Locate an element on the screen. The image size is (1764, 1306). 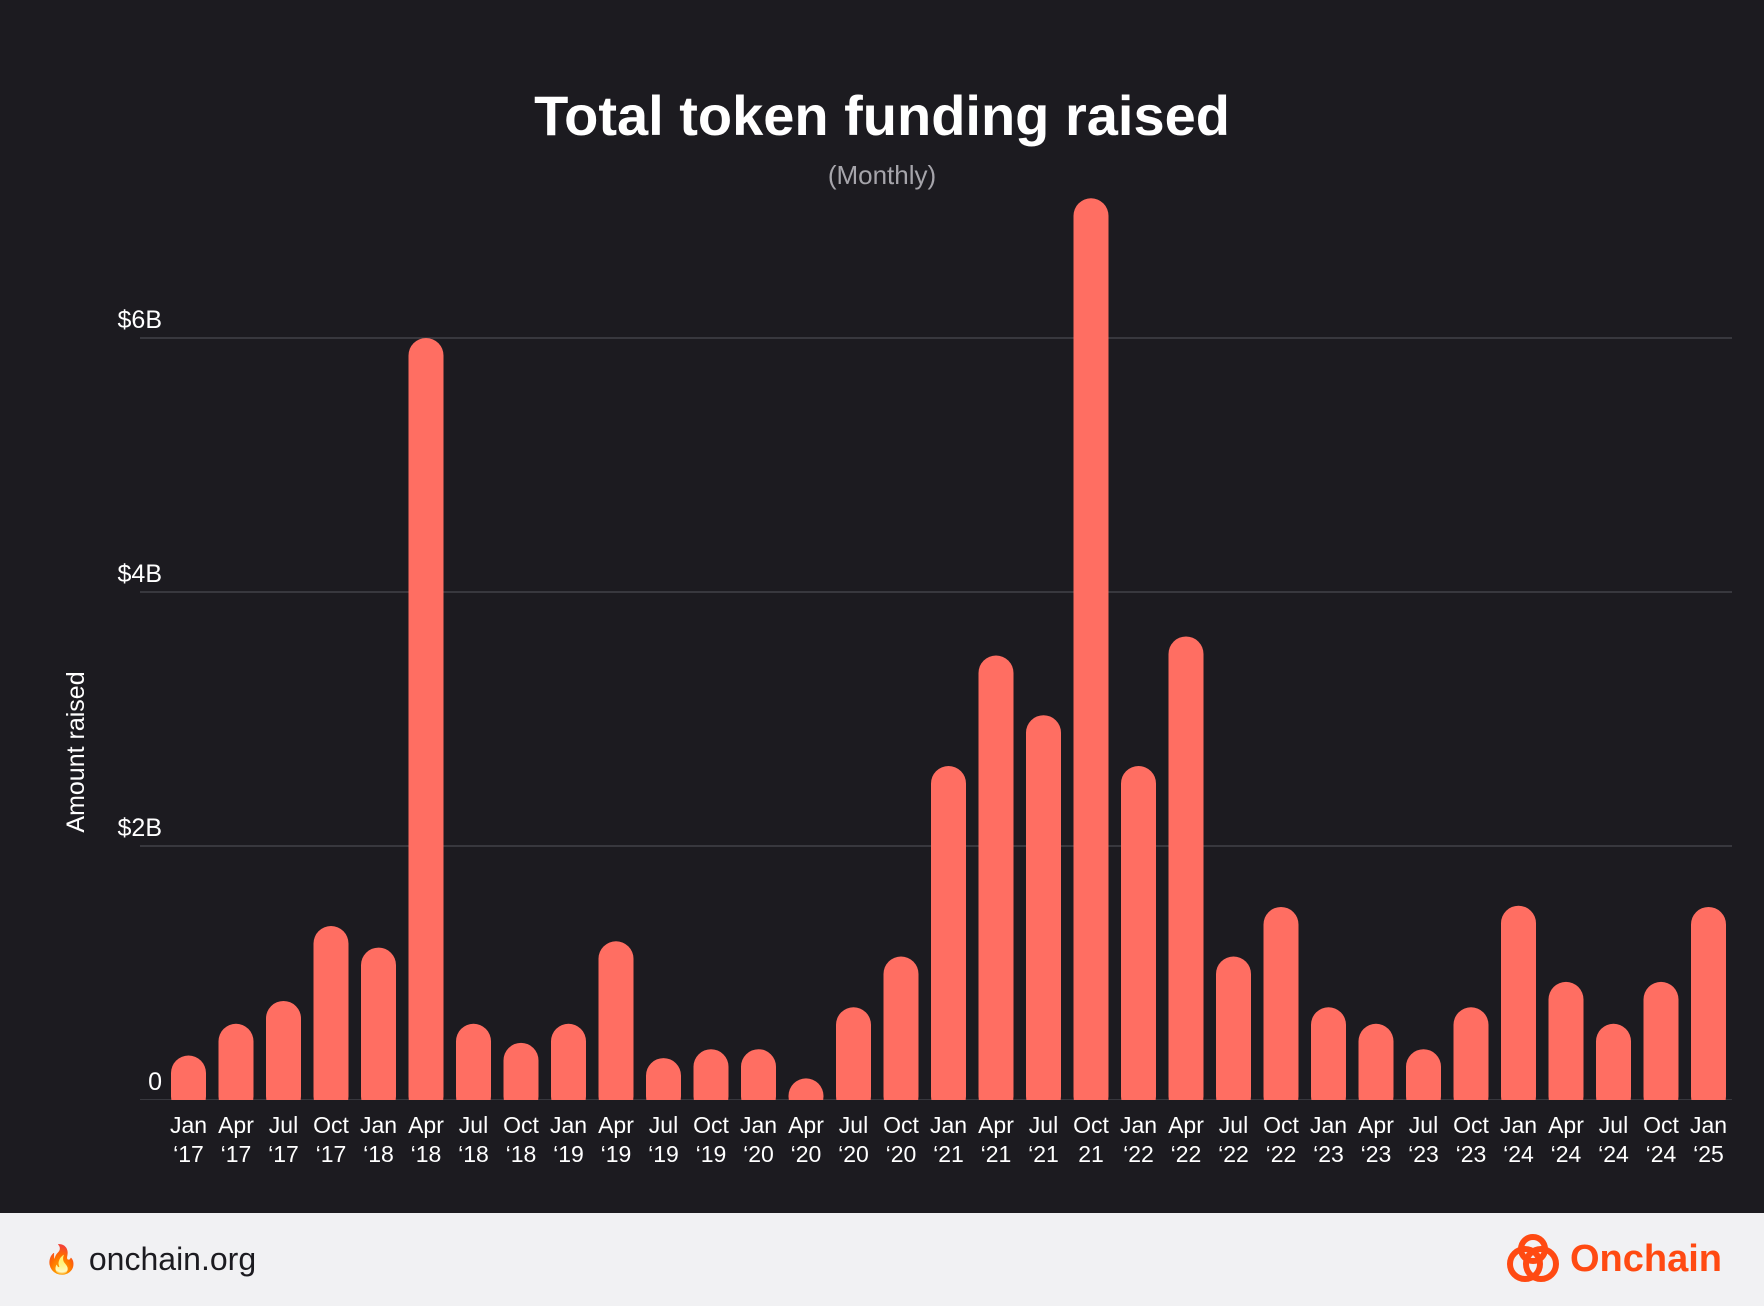
y-tick-label: 0 is located at coordinates (155, 1082).